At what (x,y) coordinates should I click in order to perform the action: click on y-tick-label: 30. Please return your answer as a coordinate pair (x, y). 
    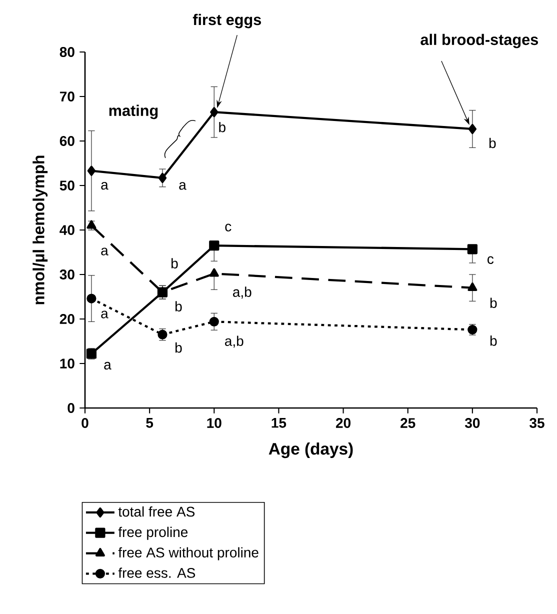
    Looking at the image, I should click on (67, 275).